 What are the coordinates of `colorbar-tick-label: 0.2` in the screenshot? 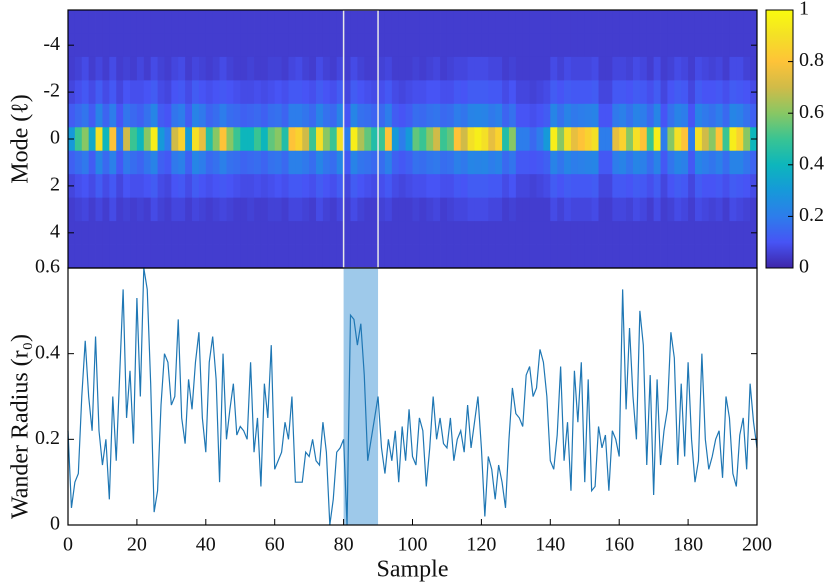 It's located at (811, 215).